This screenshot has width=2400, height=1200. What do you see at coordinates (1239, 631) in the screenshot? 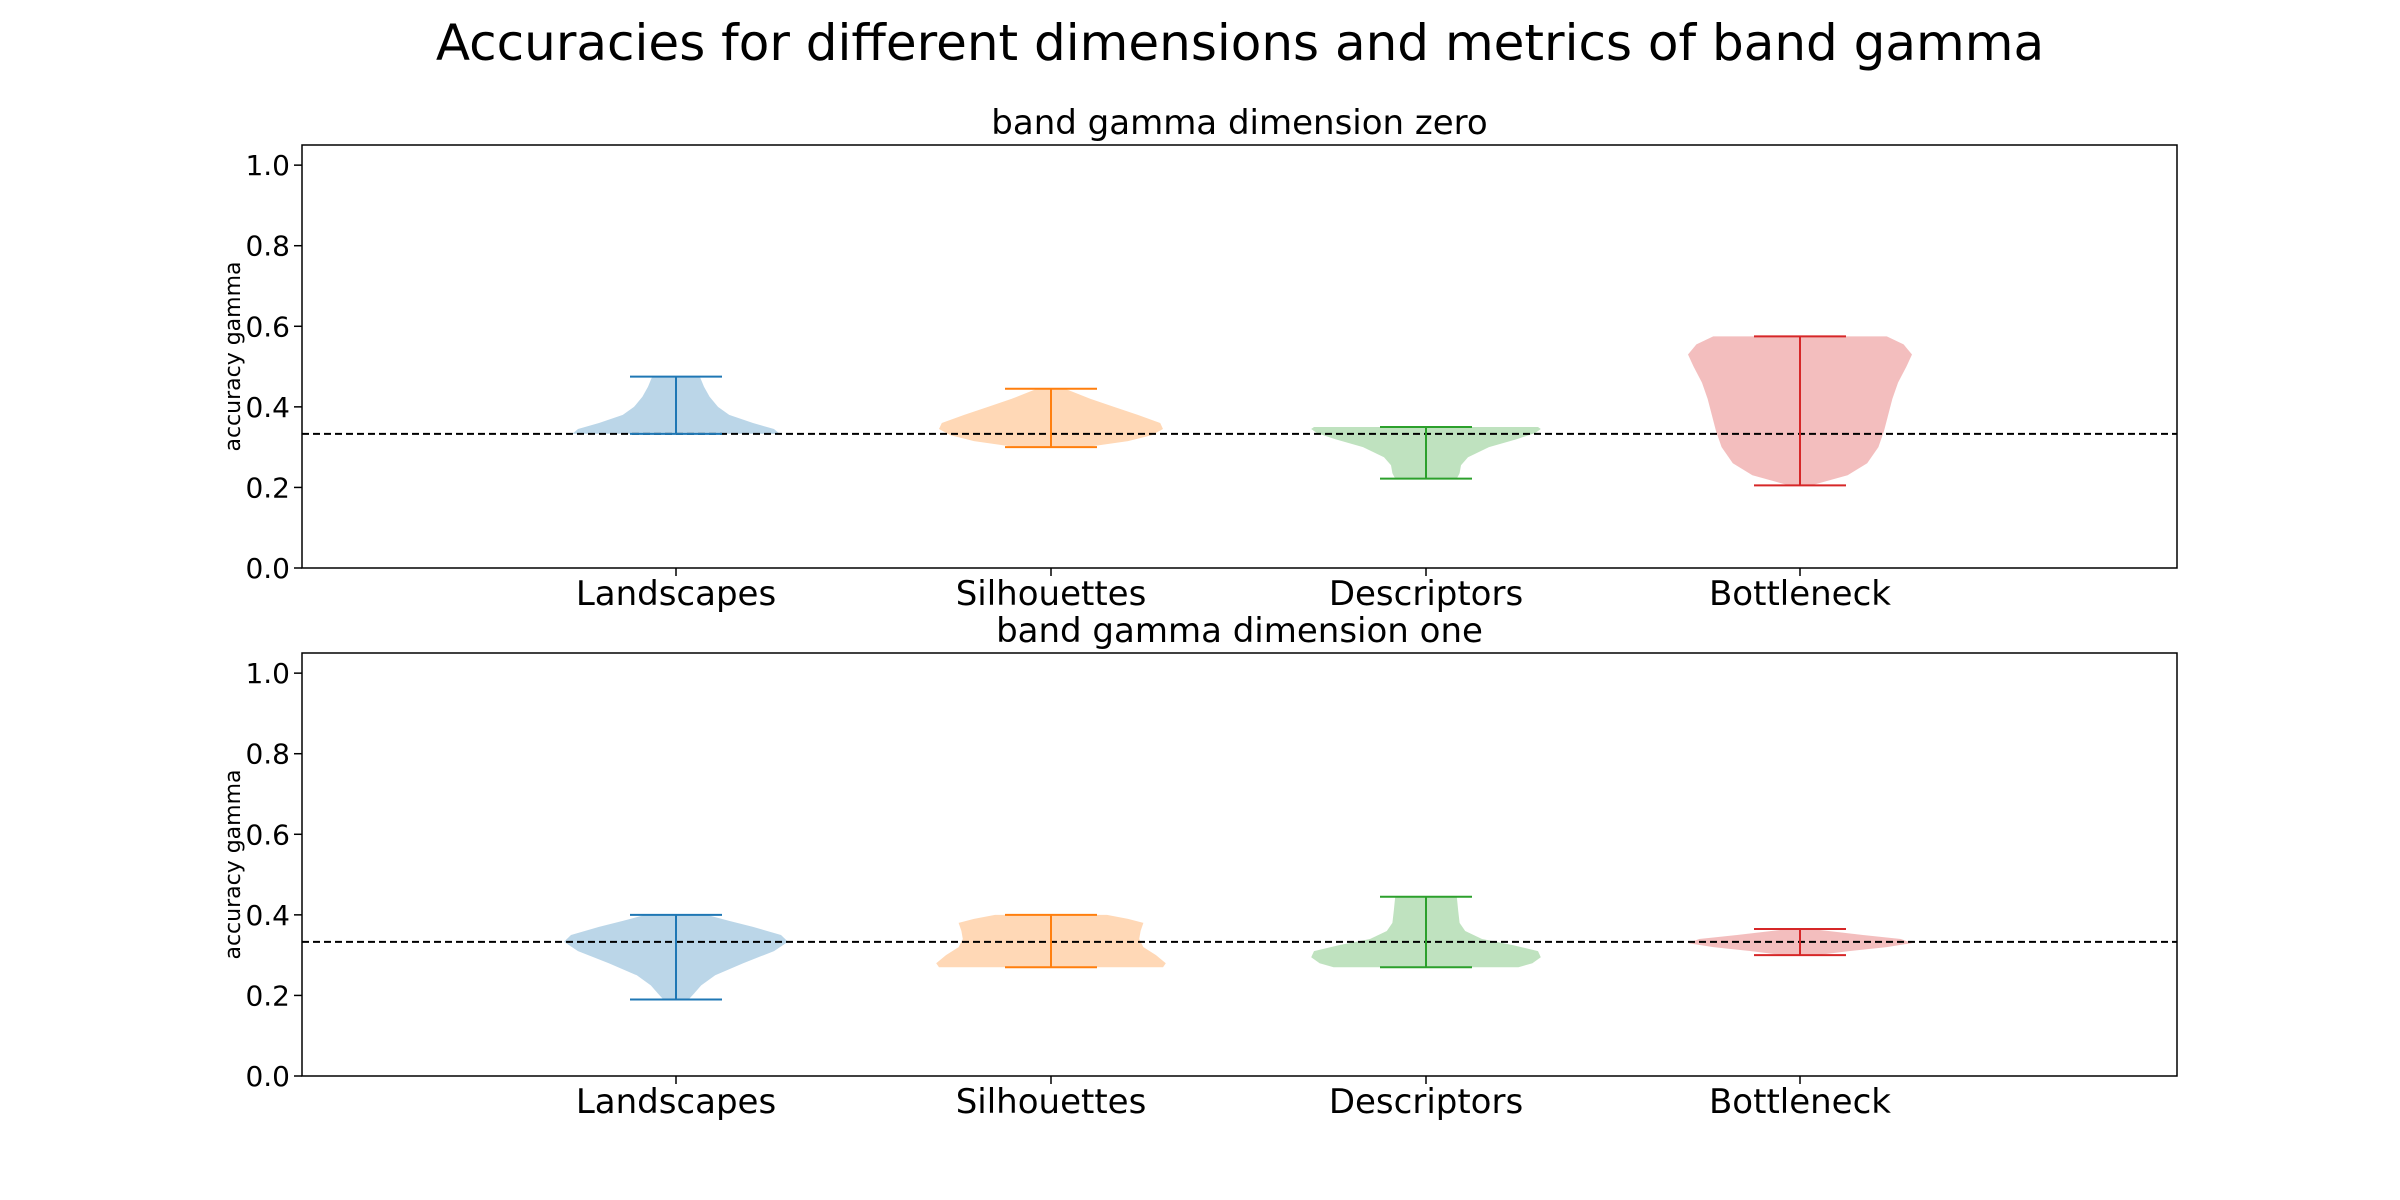
I see `subplot-title: band gamma dimension one` at bounding box center [1239, 631].